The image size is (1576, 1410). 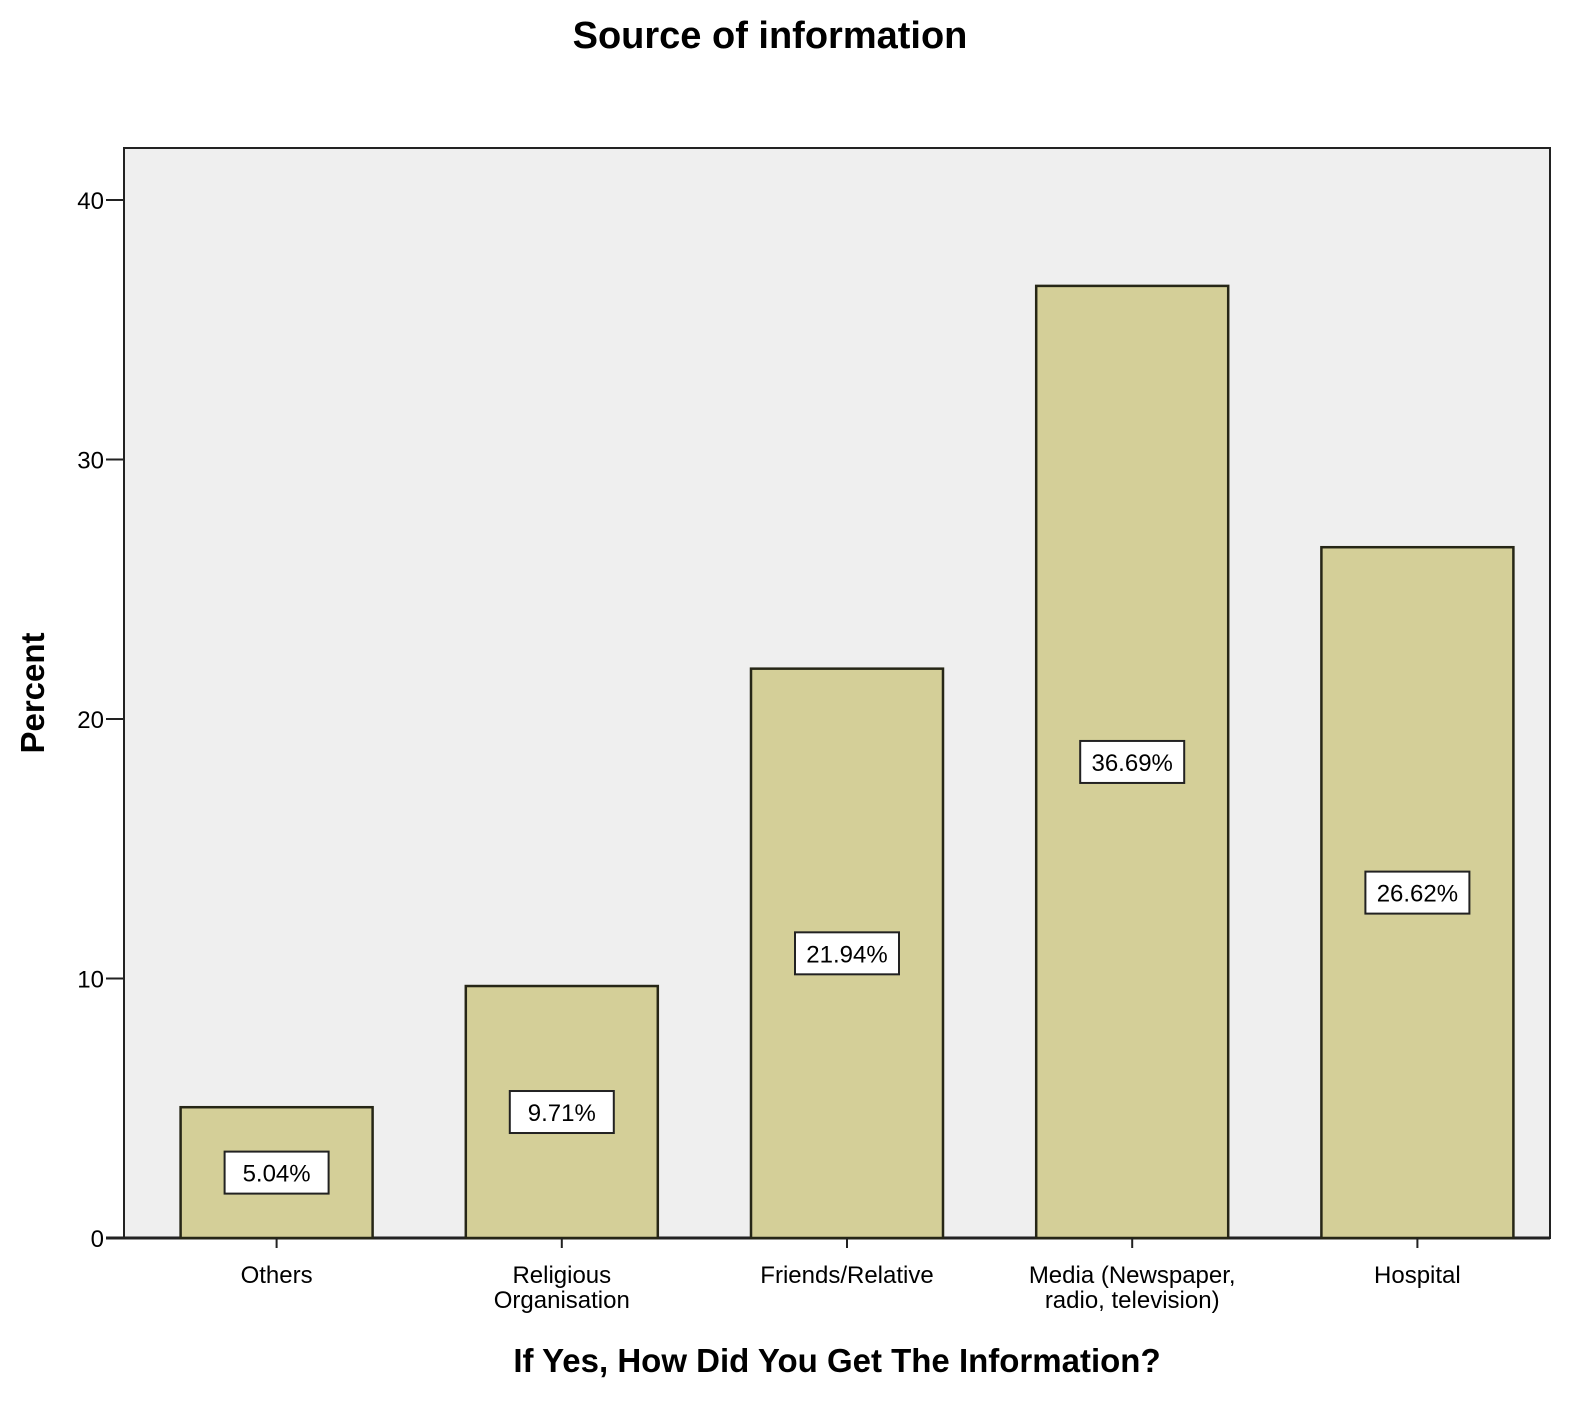 What do you see at coordinates (90, 461) in the screenshot?
I see `y-tick-label: 30` at bounding box center [90, 461].